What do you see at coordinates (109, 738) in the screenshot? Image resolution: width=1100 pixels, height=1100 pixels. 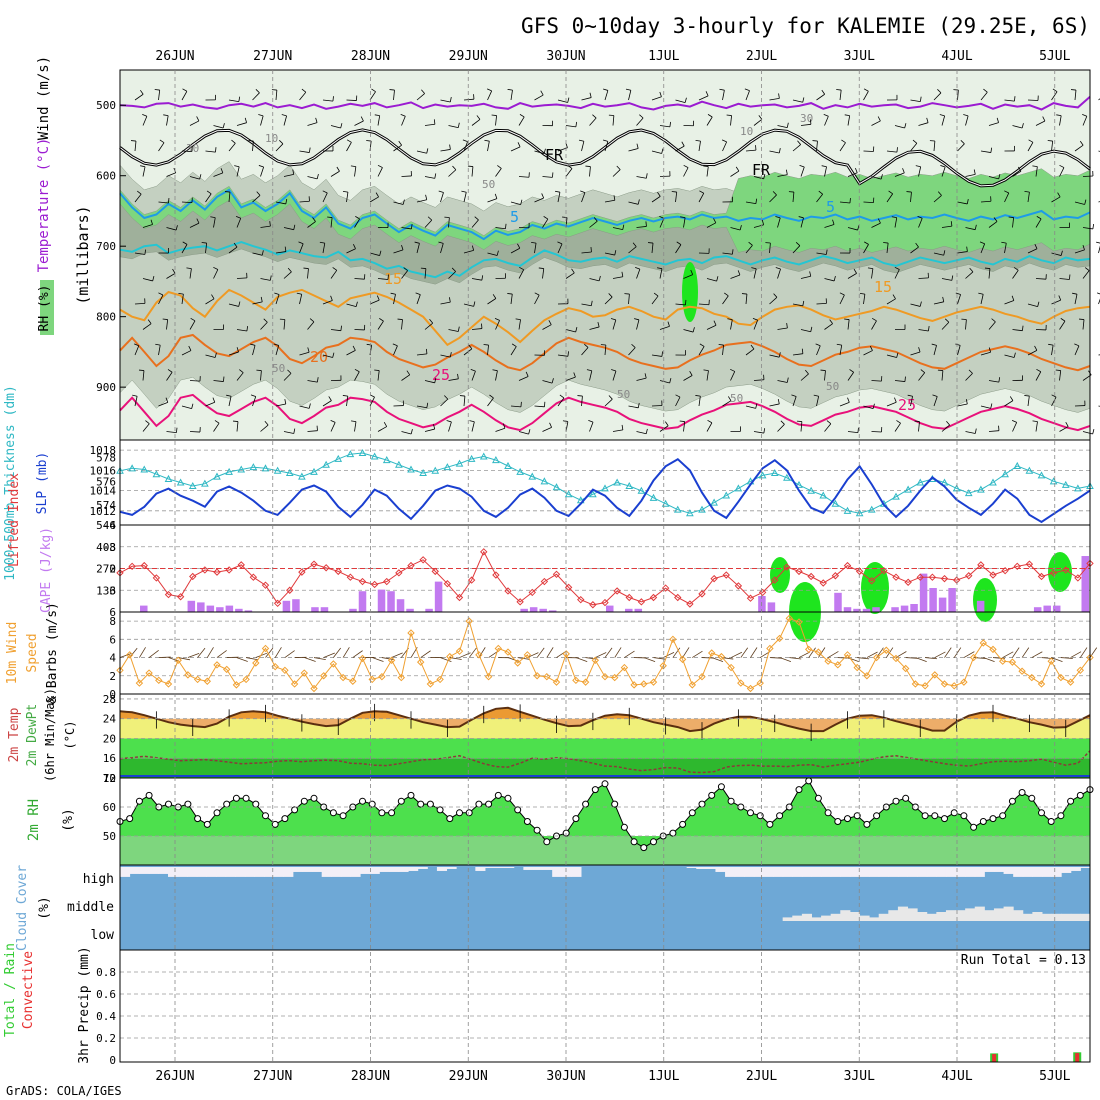 I see `y-tick-label: 20` at bounding box center [109, 738].